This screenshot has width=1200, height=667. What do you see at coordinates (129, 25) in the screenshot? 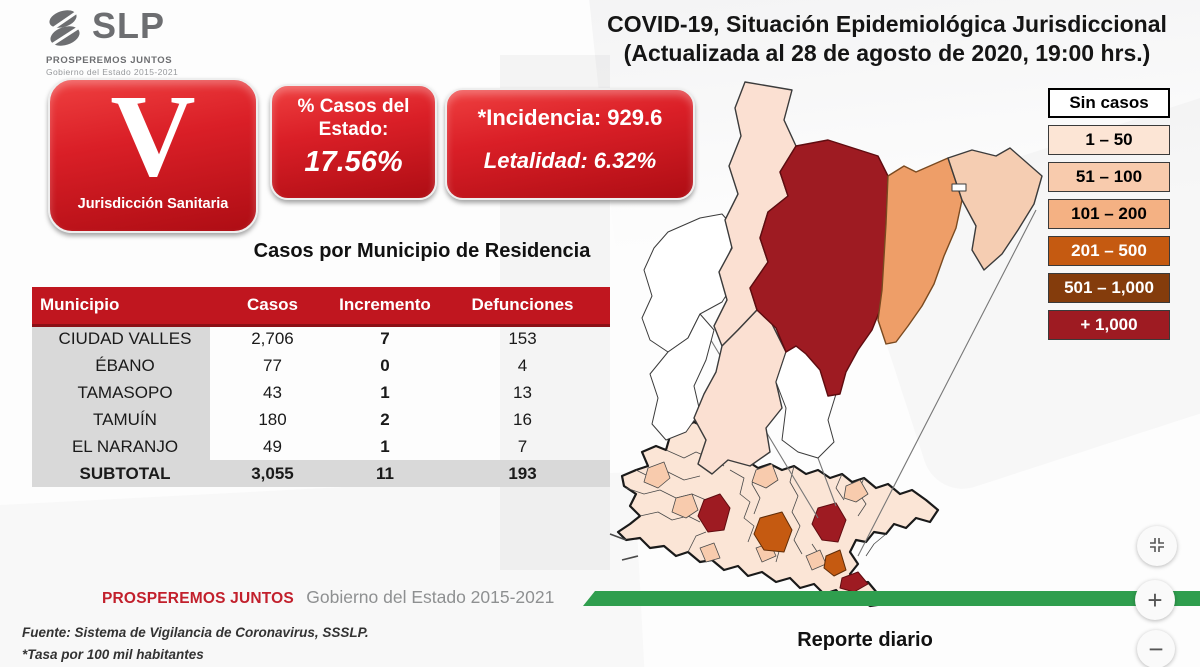
I see `slp-logo-text: SLP` at bounding box center [129, 25].